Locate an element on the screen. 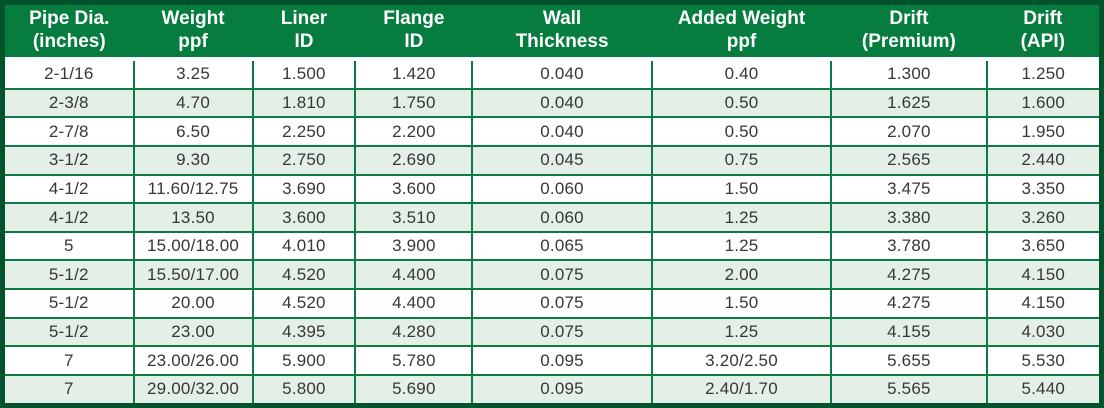 The image size is (1104, 408). table-cell: 2.200 is located at coordinates (414, 132).